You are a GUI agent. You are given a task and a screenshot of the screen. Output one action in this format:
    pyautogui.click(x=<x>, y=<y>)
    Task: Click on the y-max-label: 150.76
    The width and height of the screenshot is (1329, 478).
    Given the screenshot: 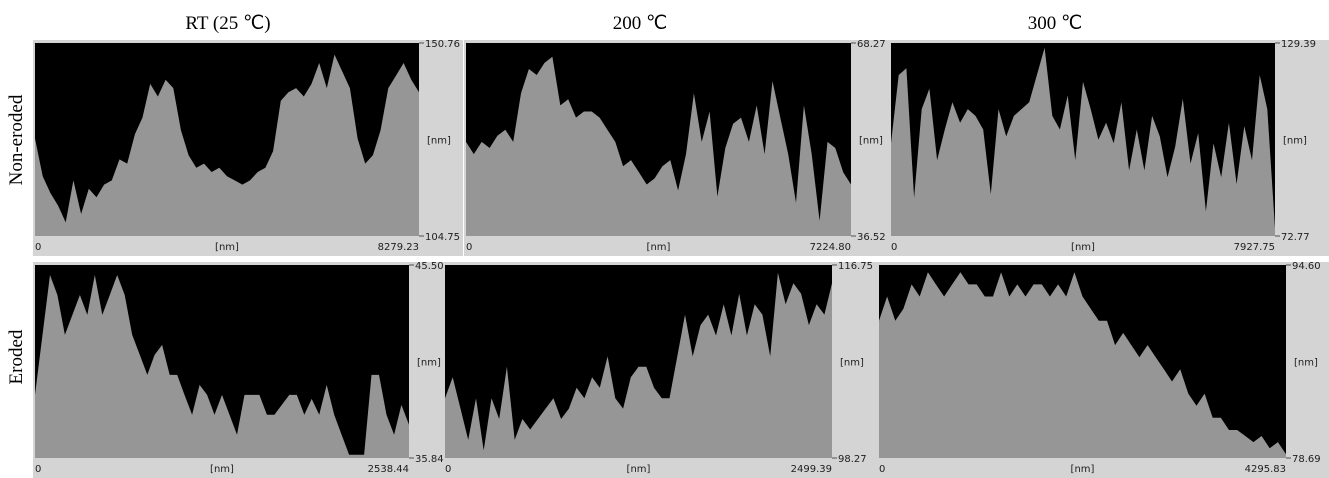 What is the action you would take?
    pyautogui.click(x=442, y=45)
    